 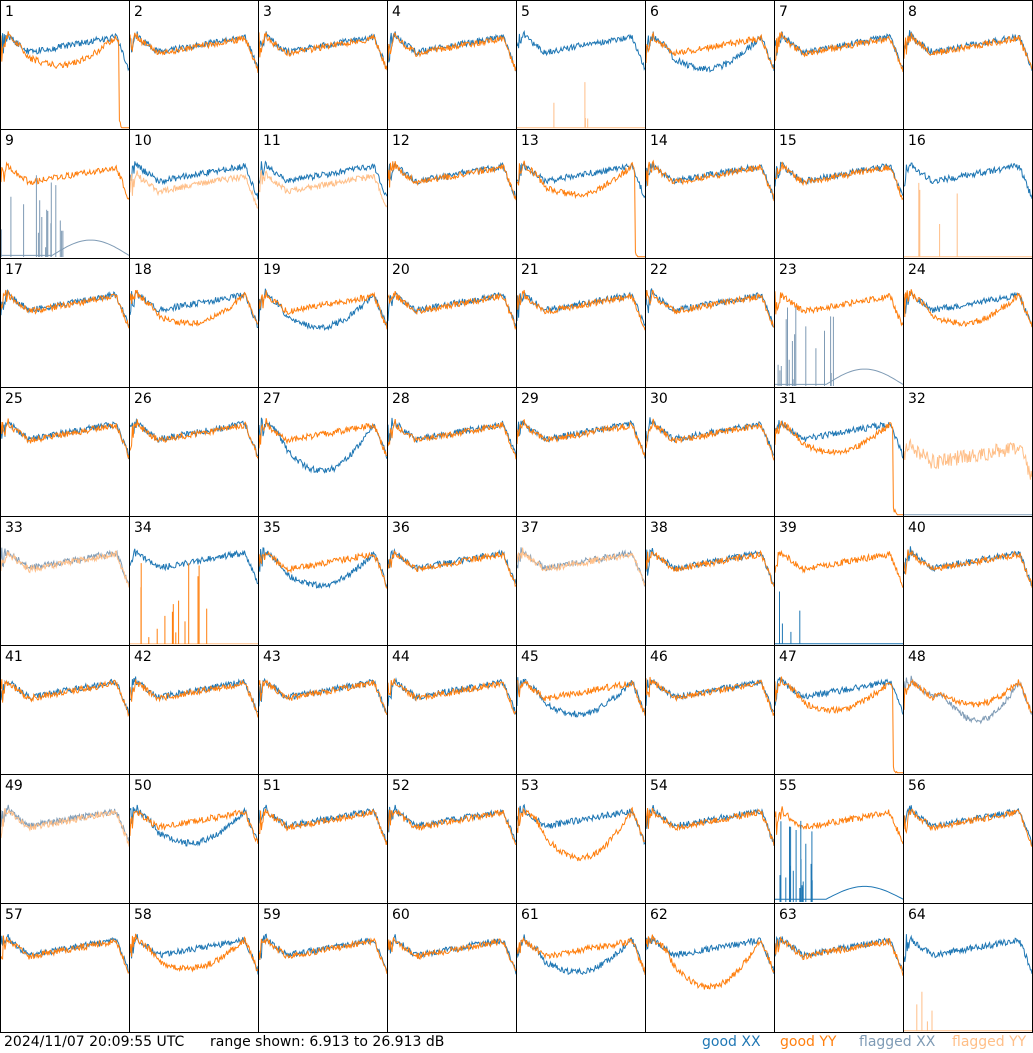 What do you see at coordinates (989, 1042) in the screenshot?
I see `legend-flagged-yy: flagged YY` at bounding box center [989, 1042].